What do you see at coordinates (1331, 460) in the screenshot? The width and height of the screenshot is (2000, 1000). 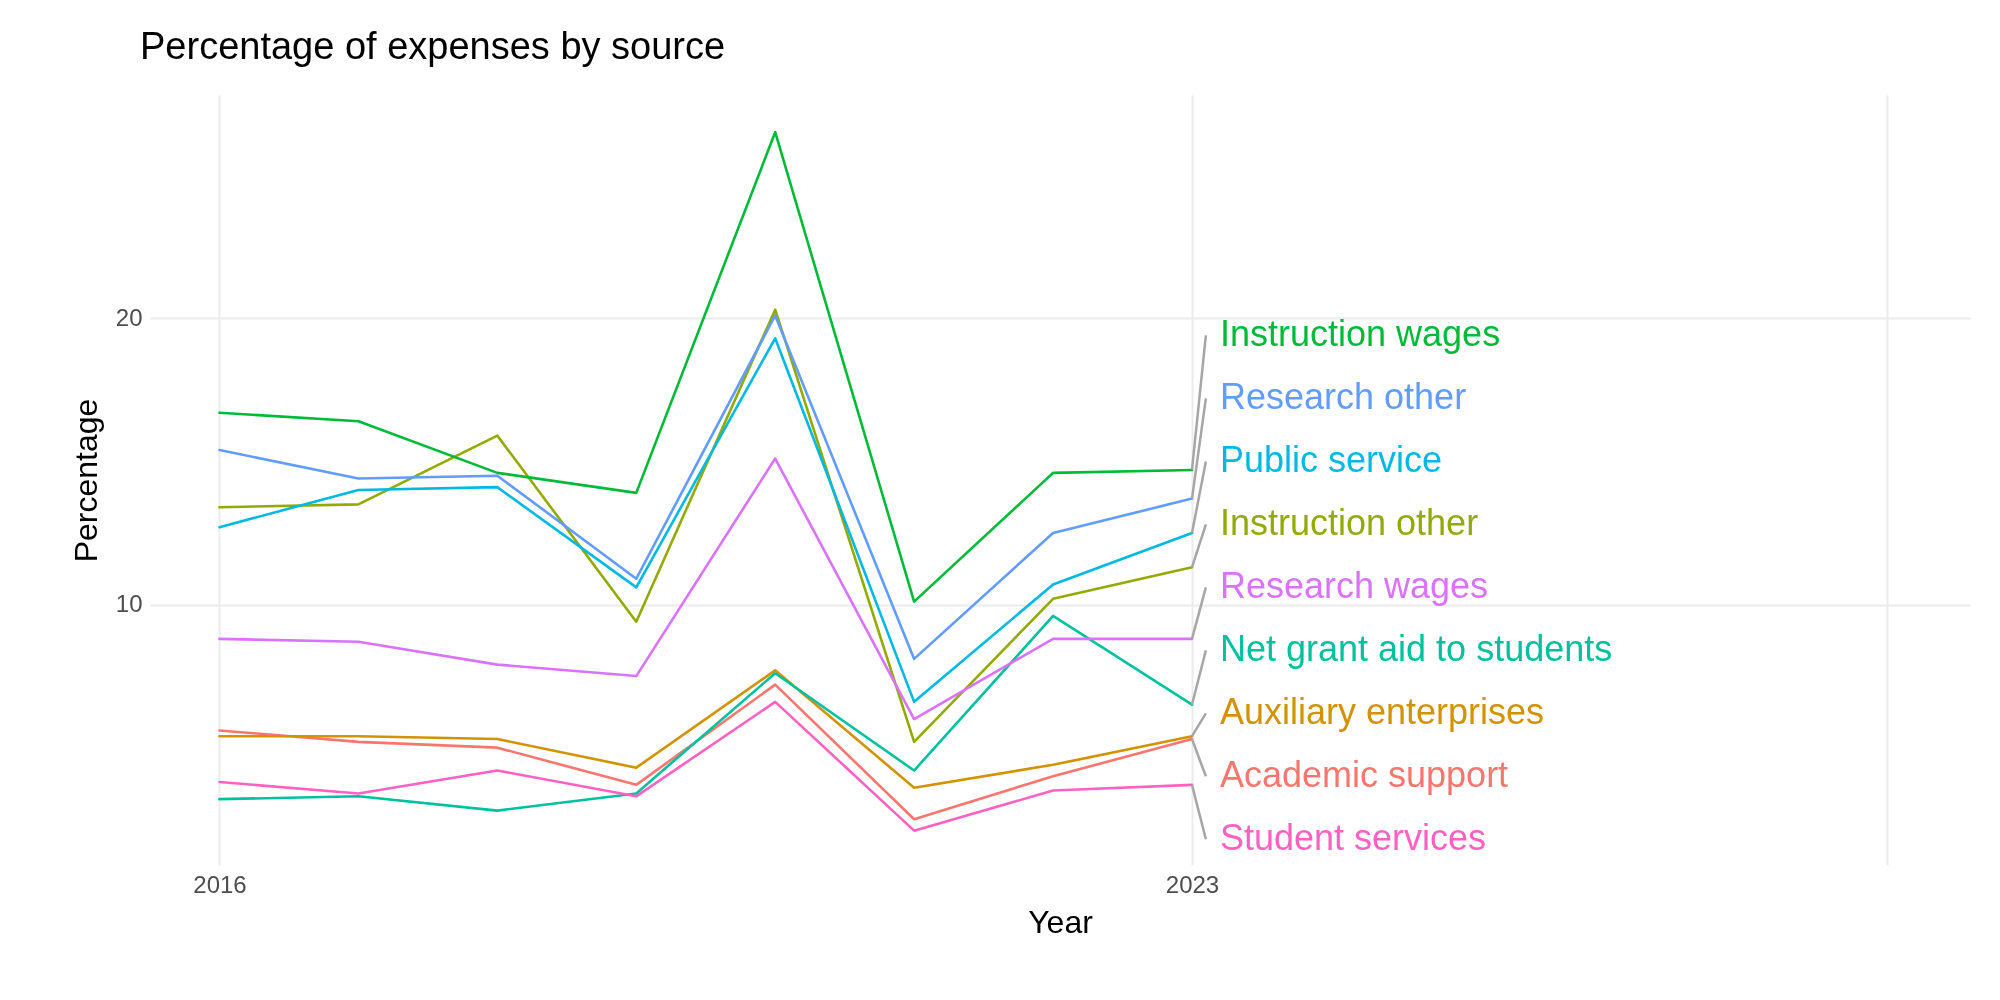 I see `series-label: Public service` at bounding box center [1331, 460].